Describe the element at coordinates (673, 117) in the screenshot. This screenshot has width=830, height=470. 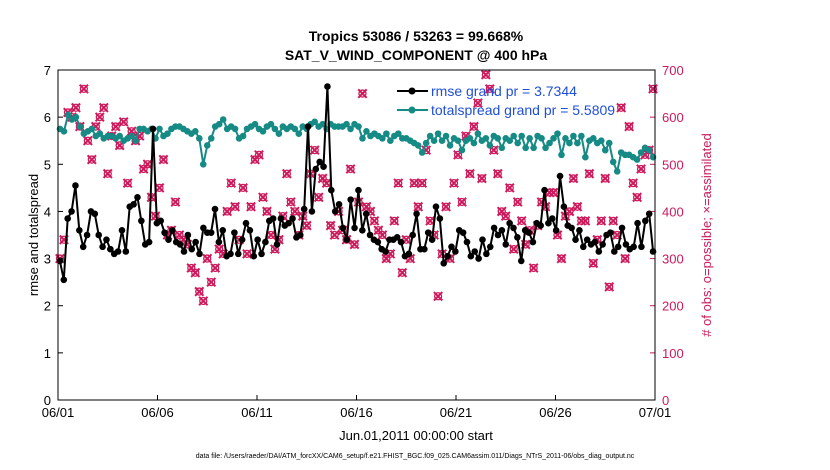
I see `y-right-tick-label: 600` at that location.